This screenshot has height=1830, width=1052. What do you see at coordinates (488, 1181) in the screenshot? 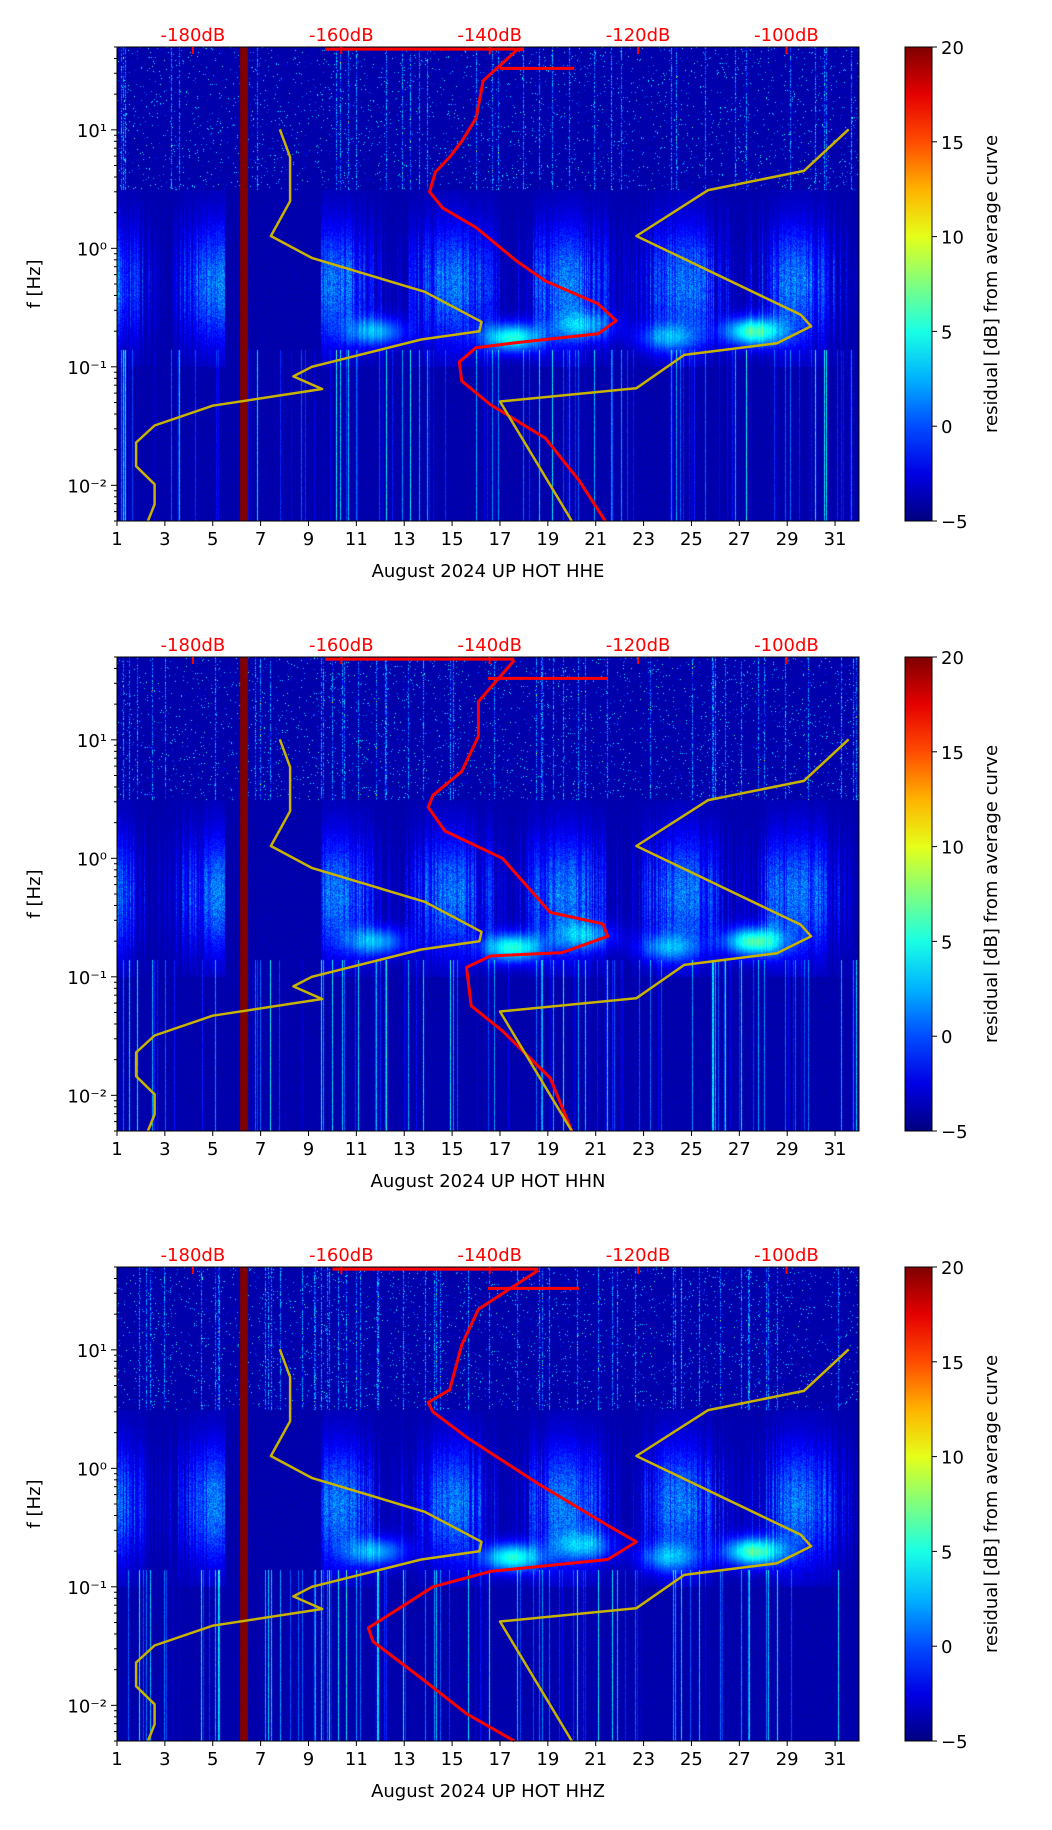
I see `x-axis-label: August 2024 UP HOT HHN` at bounding box center [488, 1181].